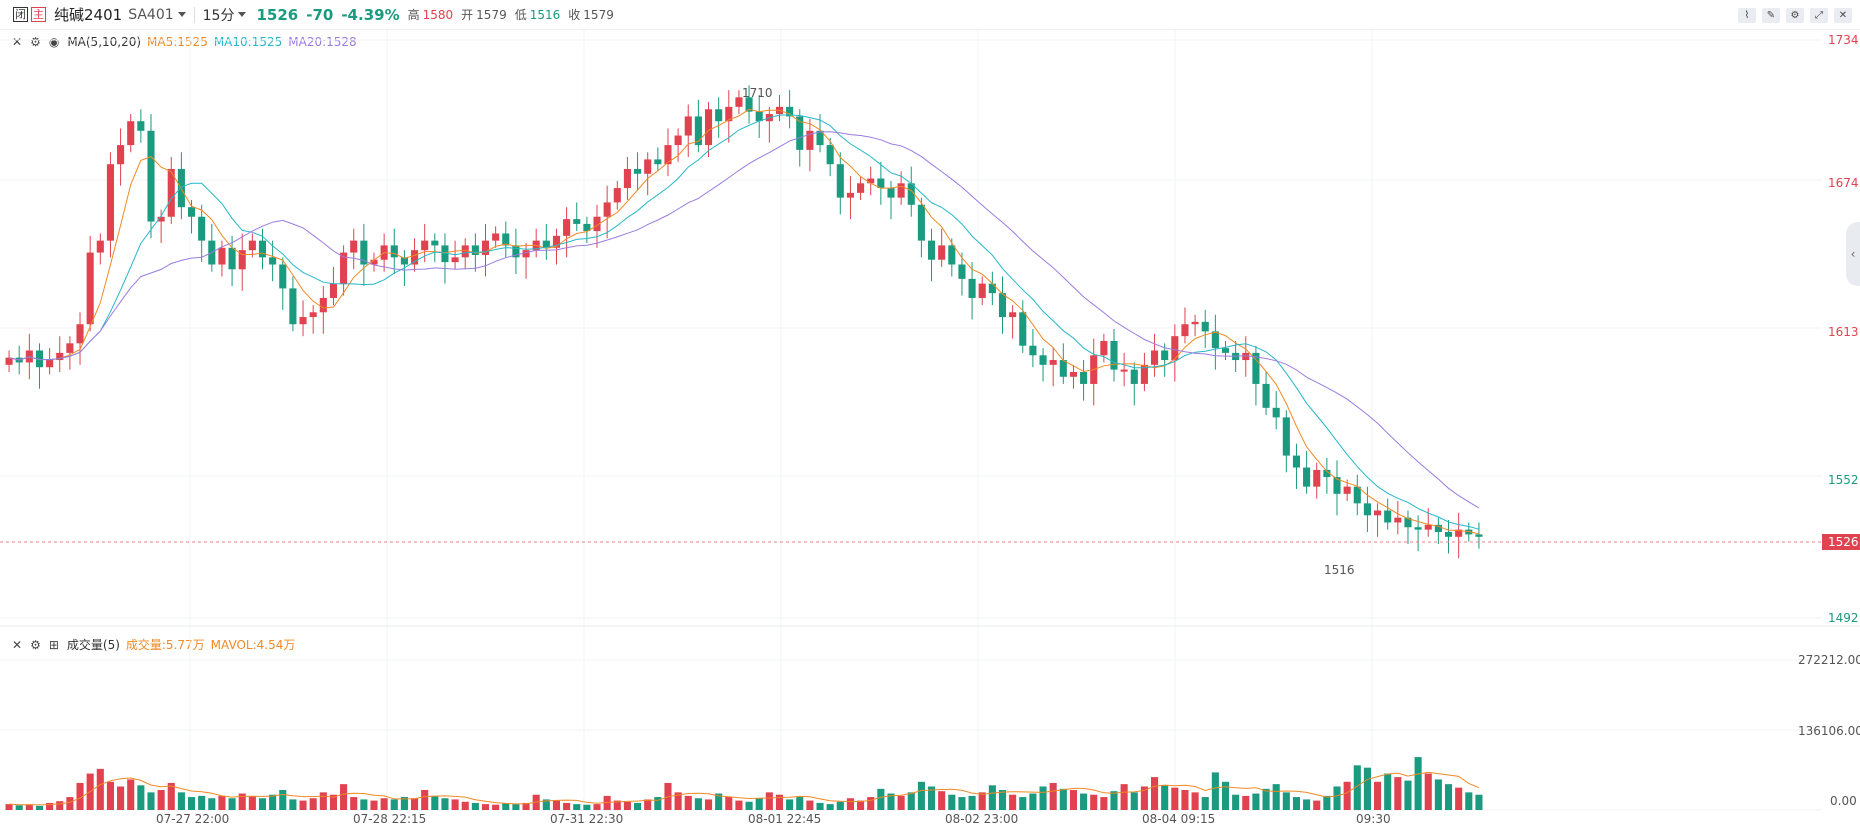 The width and height of the screenshot is (1860, 829). What do you see at coordinates (587, 819) in the screenshot?
I see `time-axis-label: 07-31 22:30` at bounding box center [587, 819].